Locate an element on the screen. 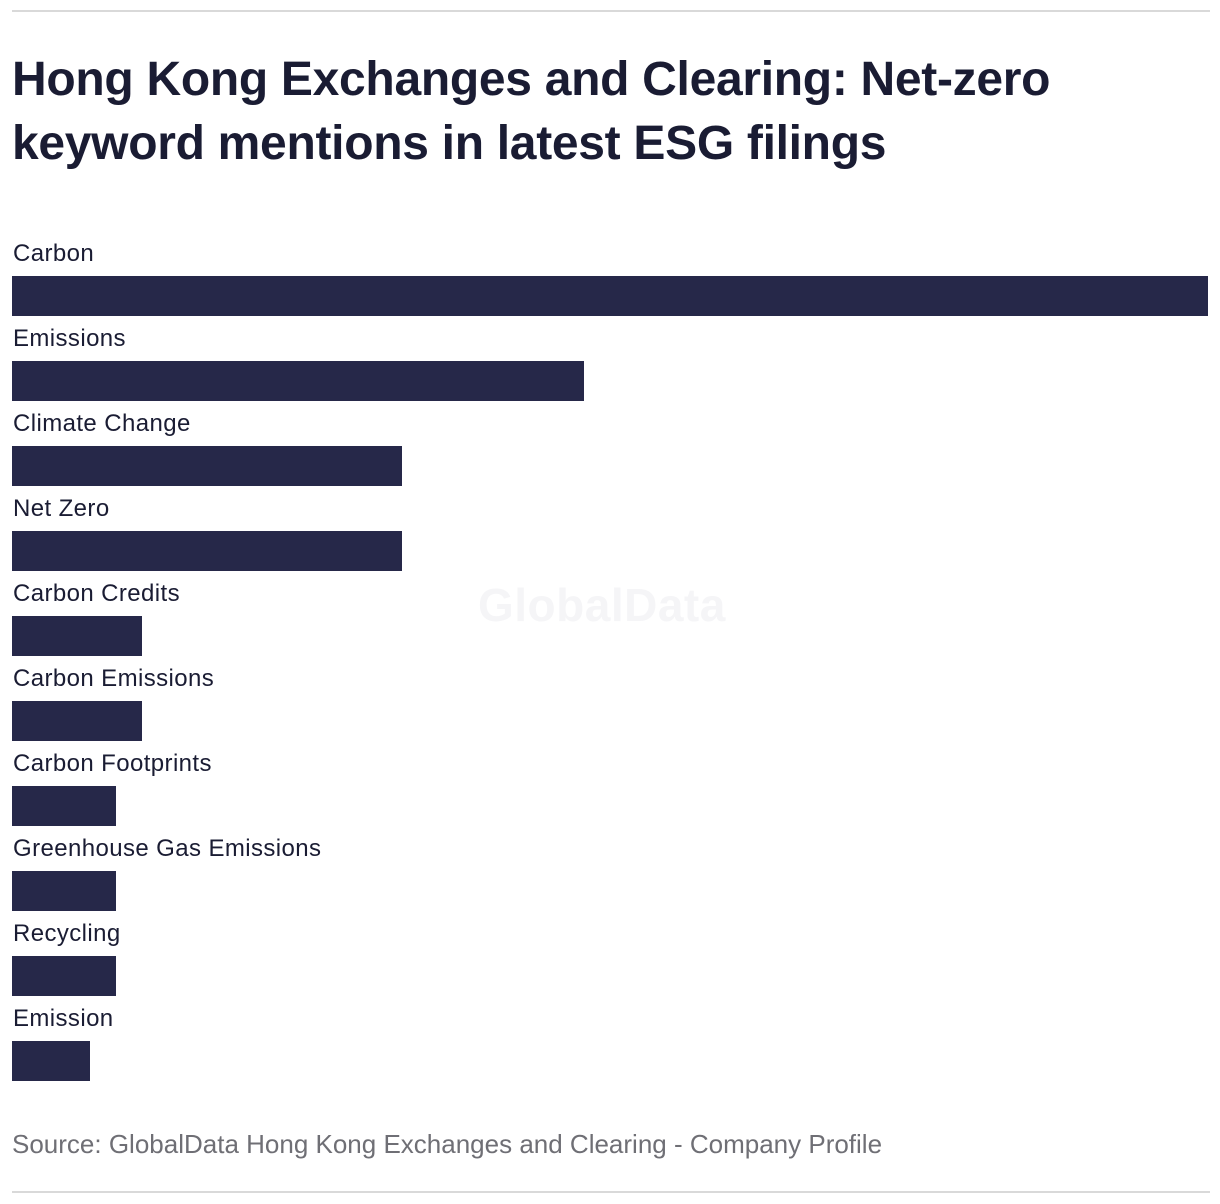 Image resolution: width=1220 pixels, height=1204 pixels. bar-label: Climate Change is located at coordinates (102, 423).